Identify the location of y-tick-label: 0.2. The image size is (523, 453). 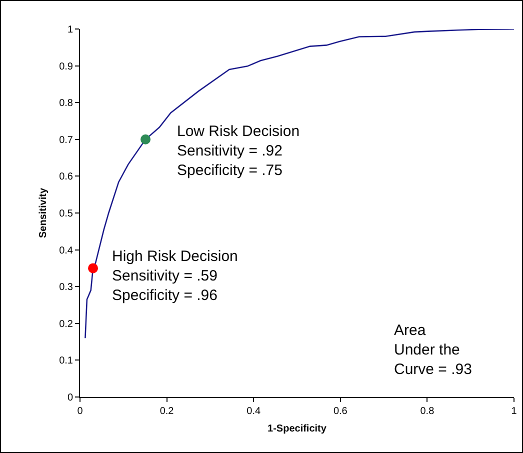
(66, 324).